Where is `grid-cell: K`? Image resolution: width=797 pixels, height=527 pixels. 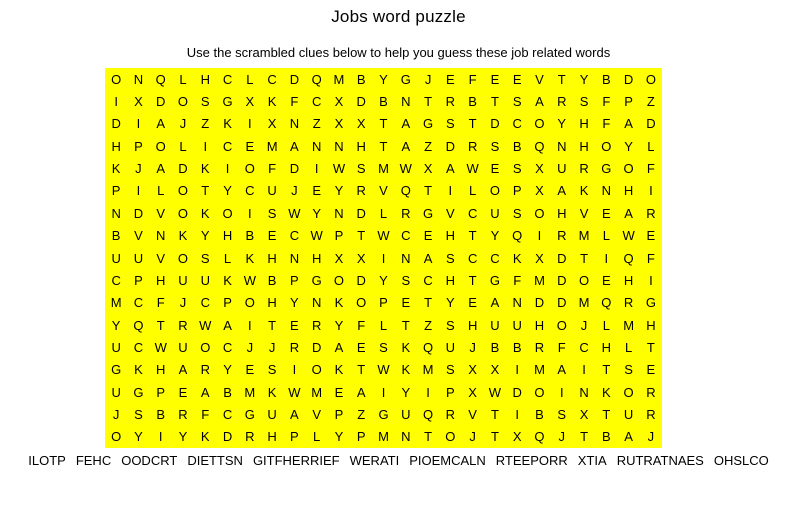 grid-cell: K is located at coordinates (183, 236).